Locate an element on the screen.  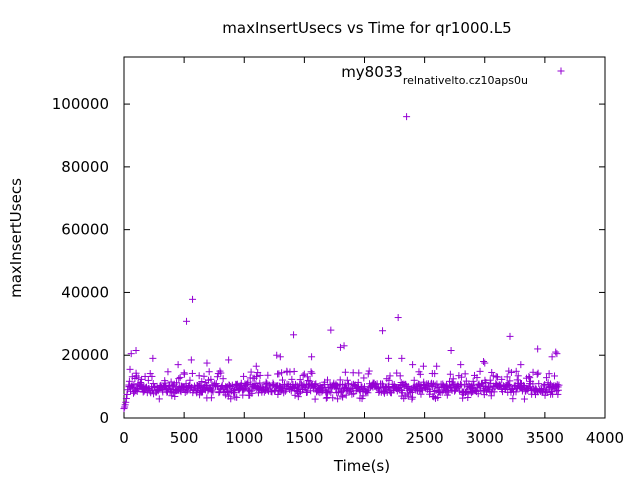
x-tick-label: 1000 is located at coordinates (244, 438).